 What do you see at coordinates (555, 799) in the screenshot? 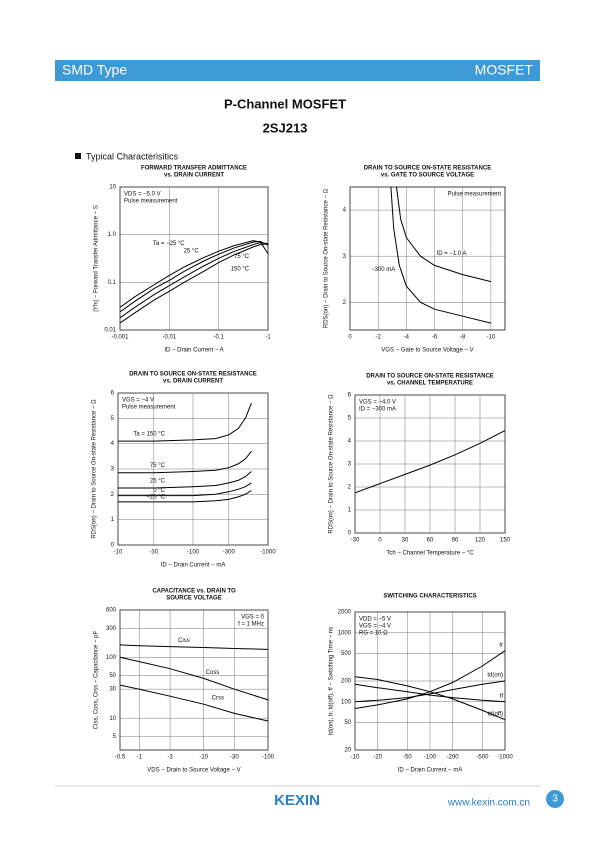
I see `page-badge` at bounding box center [555, 799].